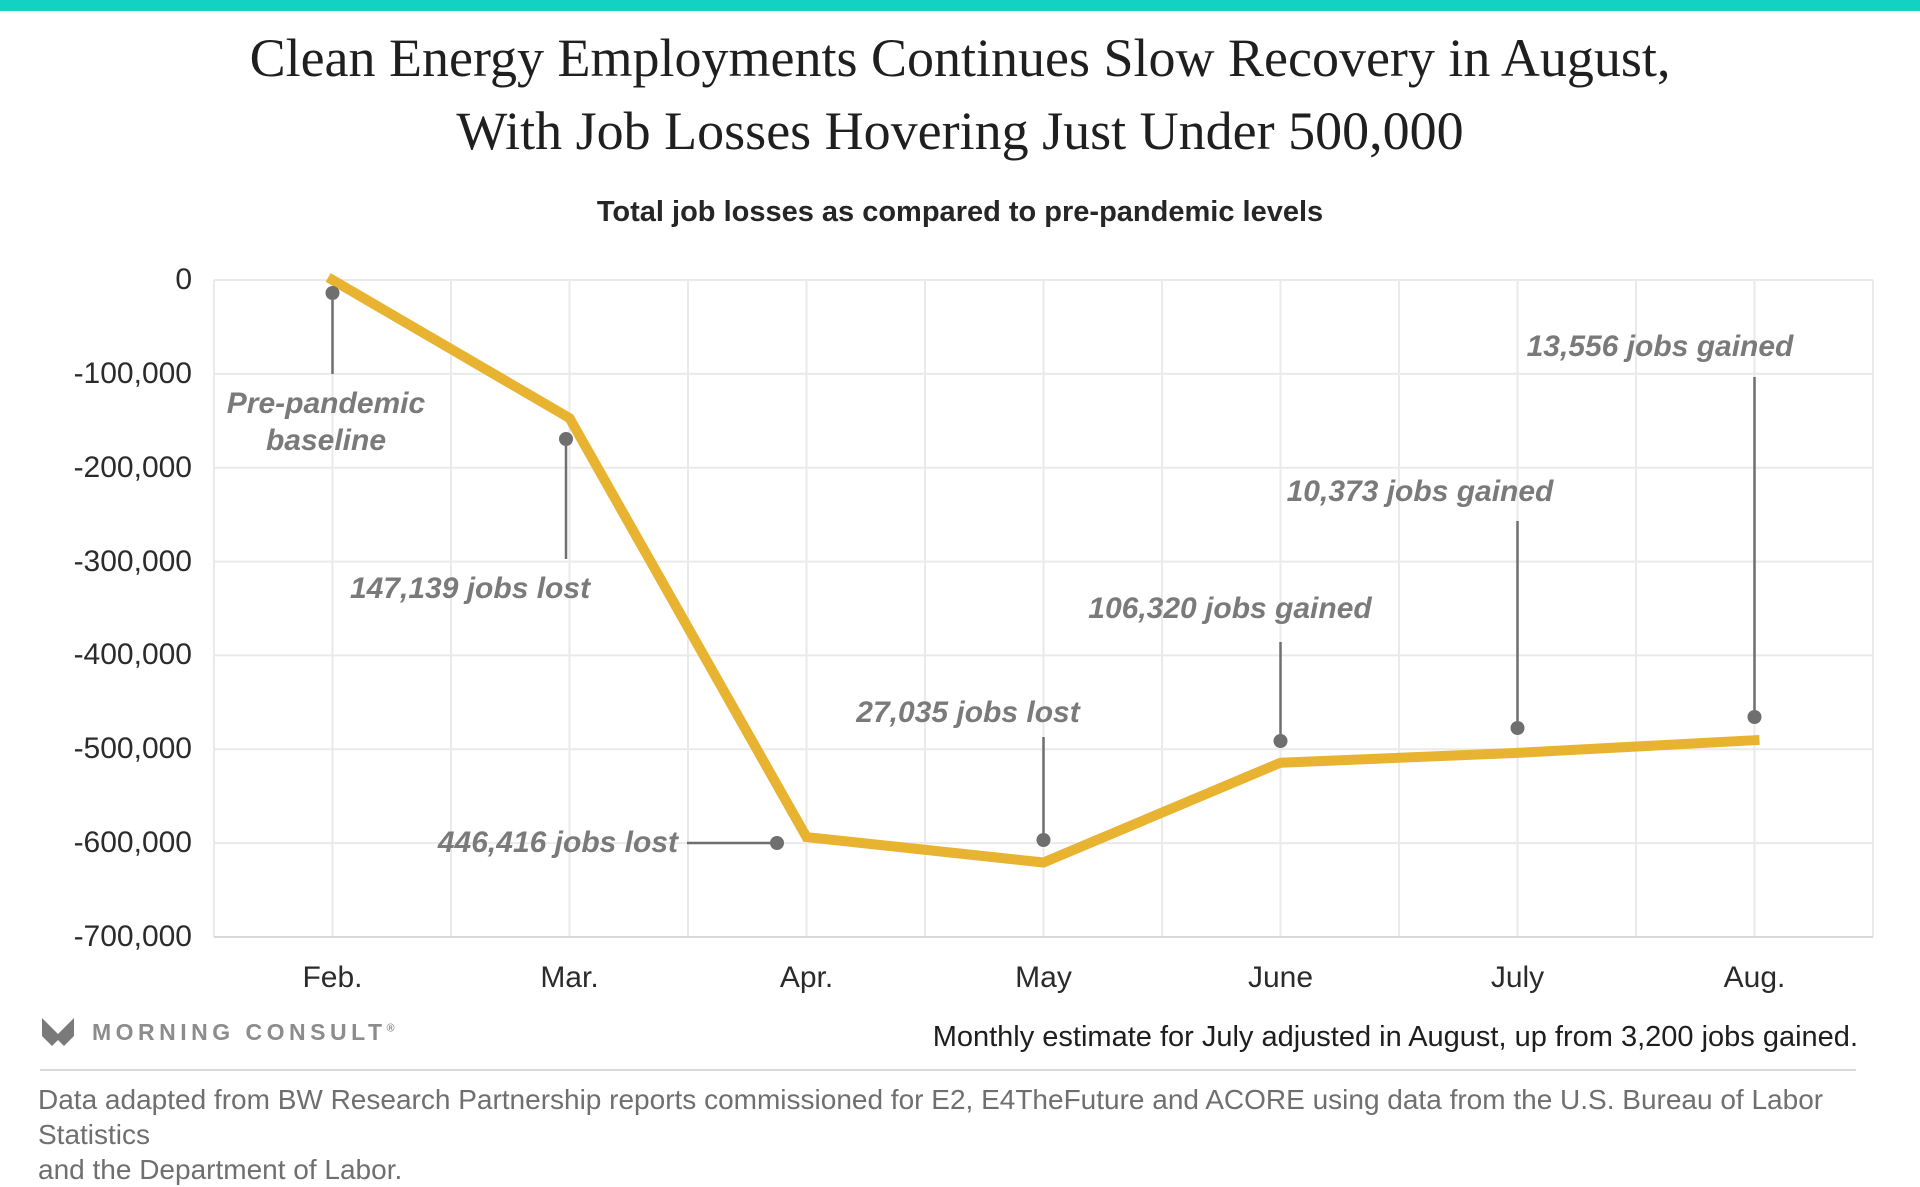 This screenshot has width=1920, height=1187. Describe the element at coordinates (470, 588) in the screenshot. I see `annotation-label: 147,139 jobs lost` at that location.